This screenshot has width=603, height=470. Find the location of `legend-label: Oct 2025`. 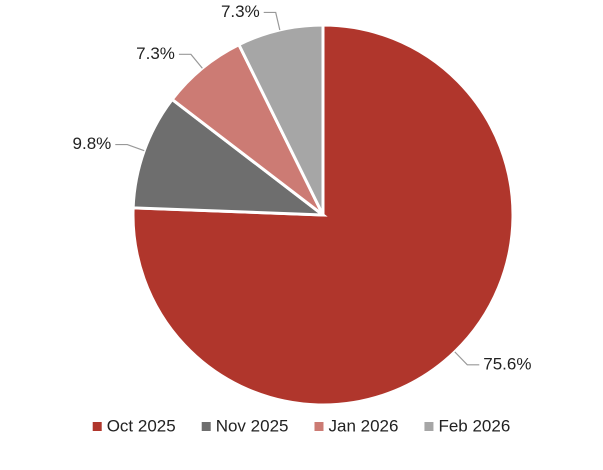

legend-label: Oct 2025 is located at coordinates (141, 425).